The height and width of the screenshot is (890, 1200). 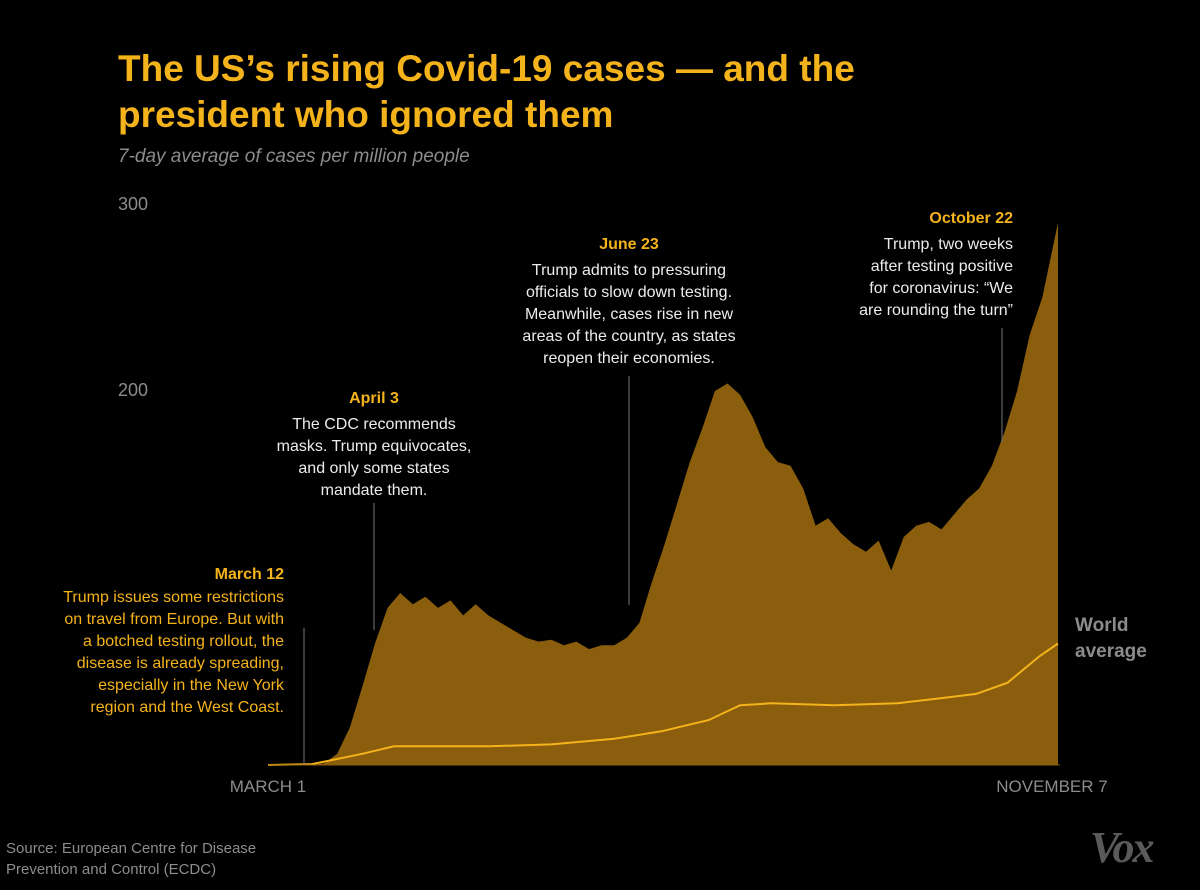 What do you see at coordinates (173, 597) in the screenshot?
I see `annotation-line: Trump issues some restrictions` at bounding box center [173, 597].